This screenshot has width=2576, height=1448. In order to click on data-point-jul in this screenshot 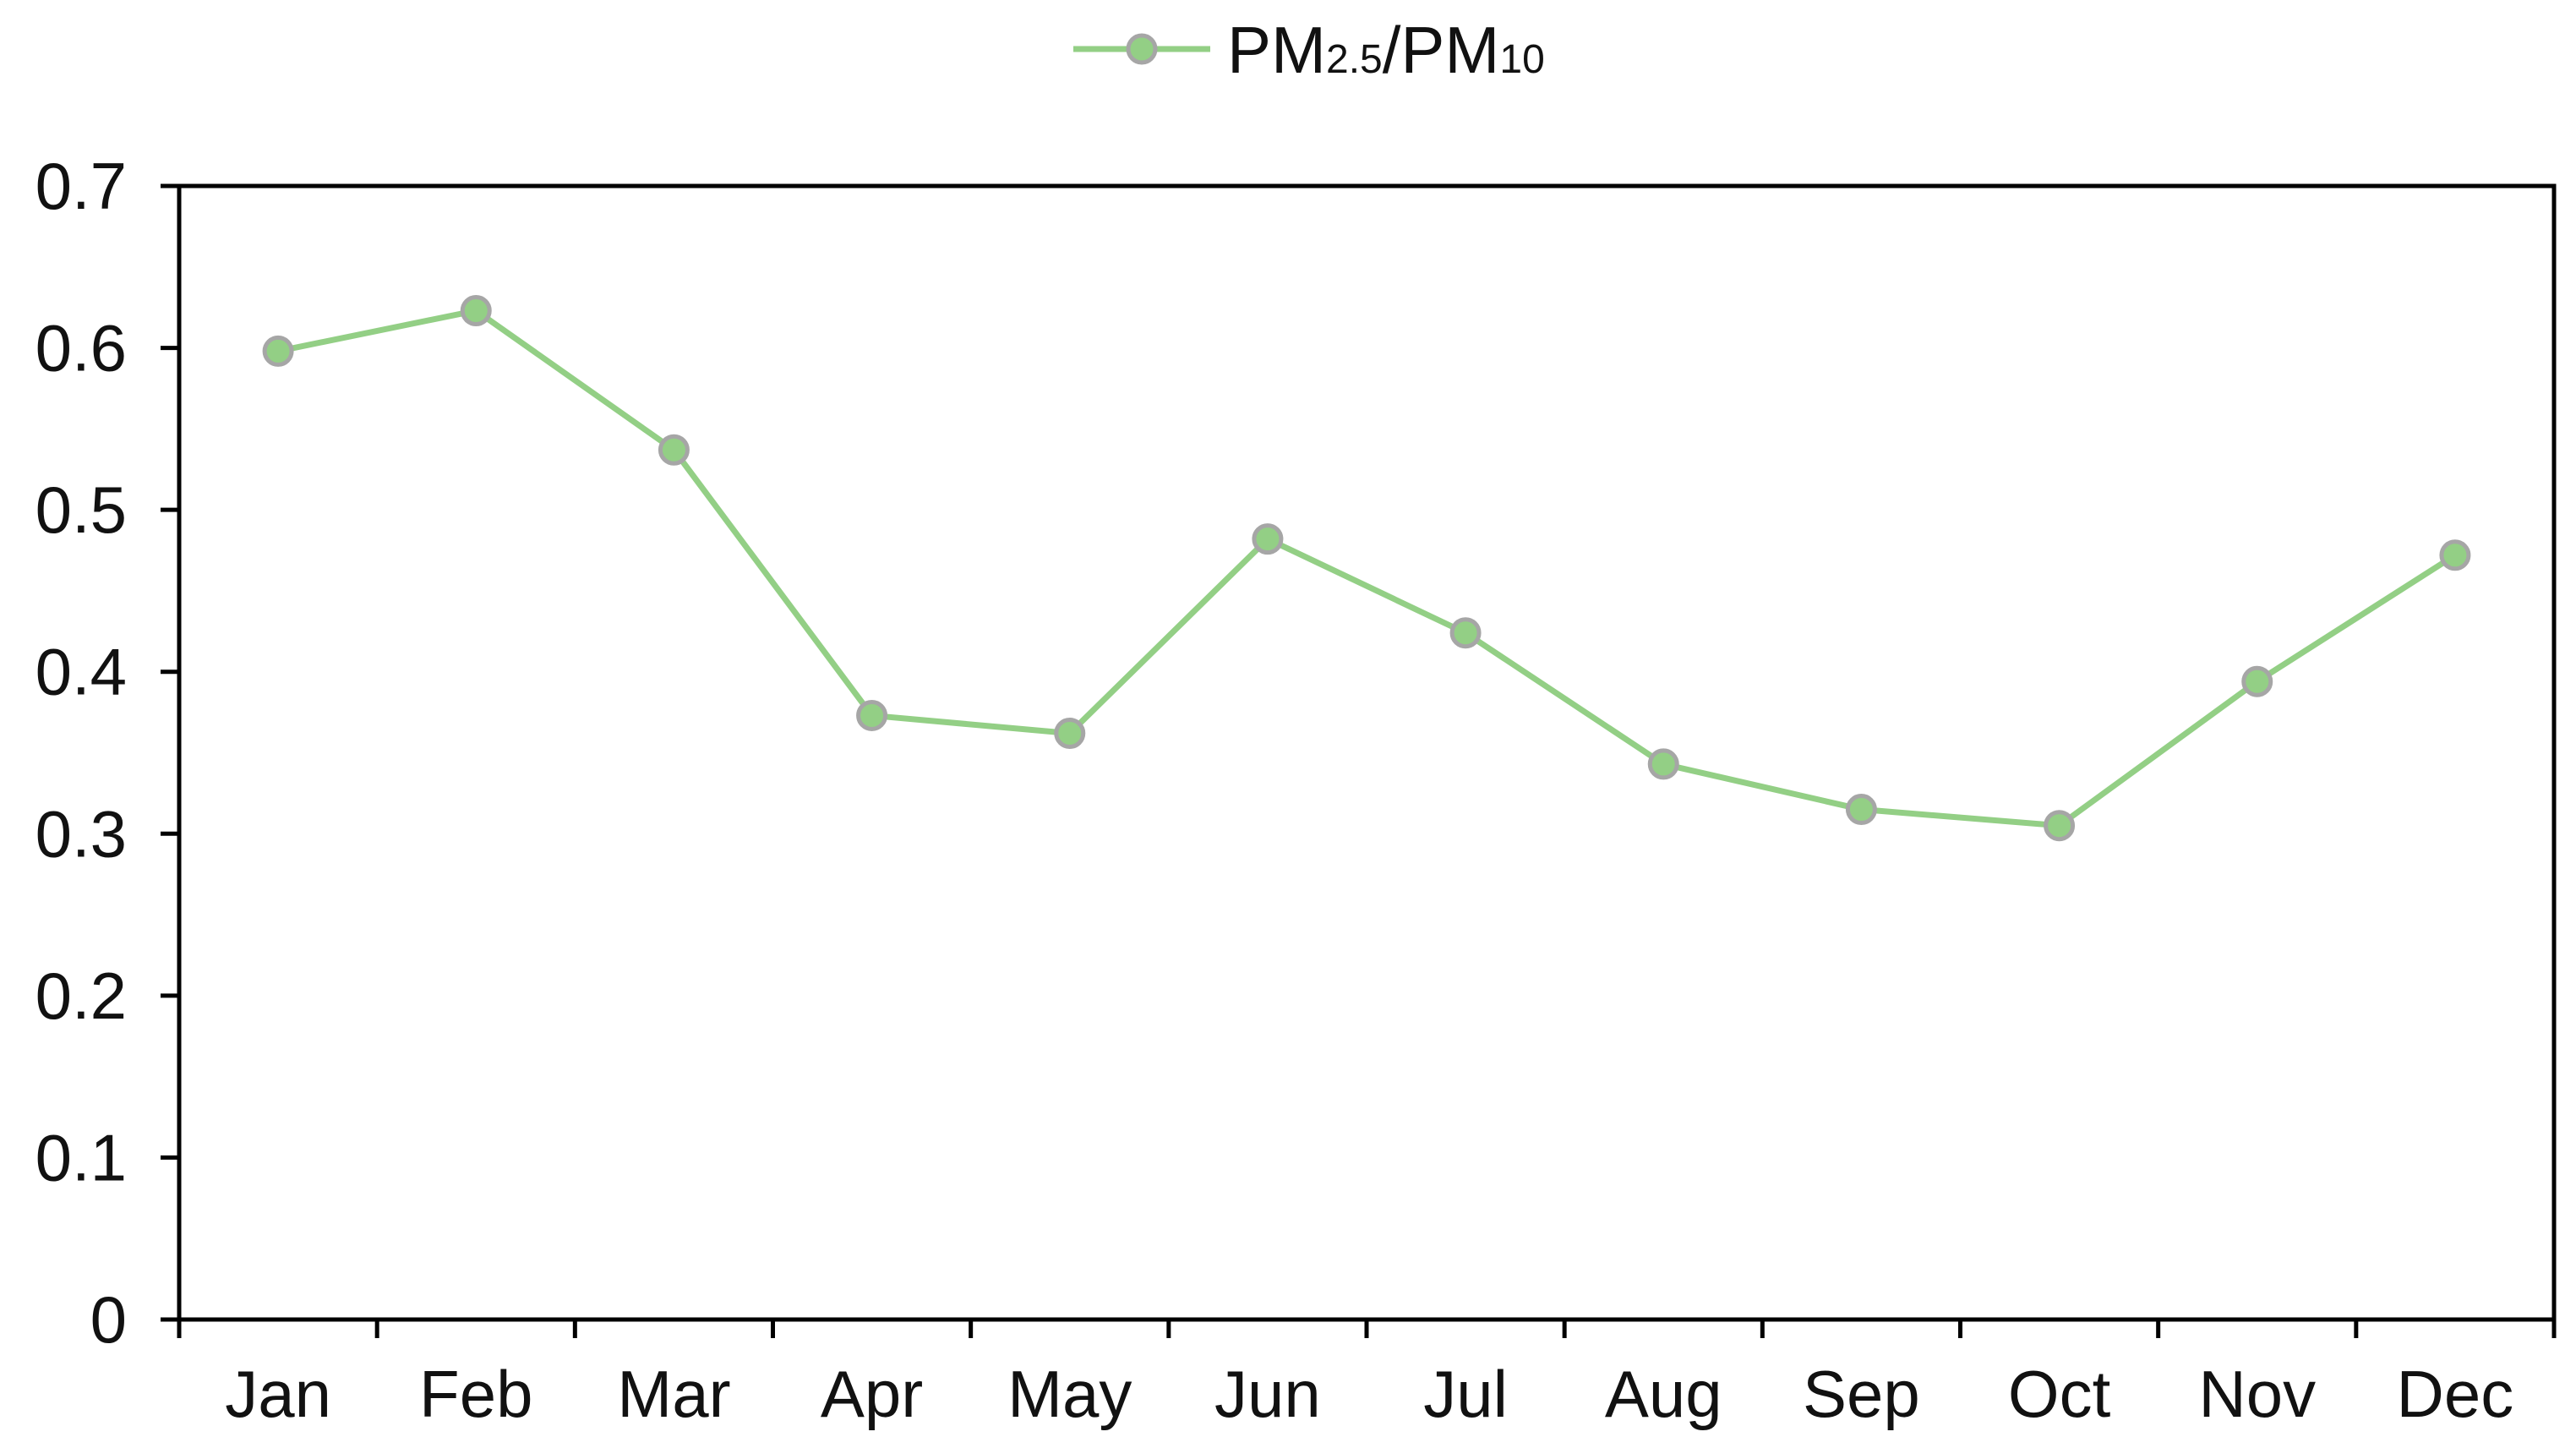, I will do `click(1465, 633)`.